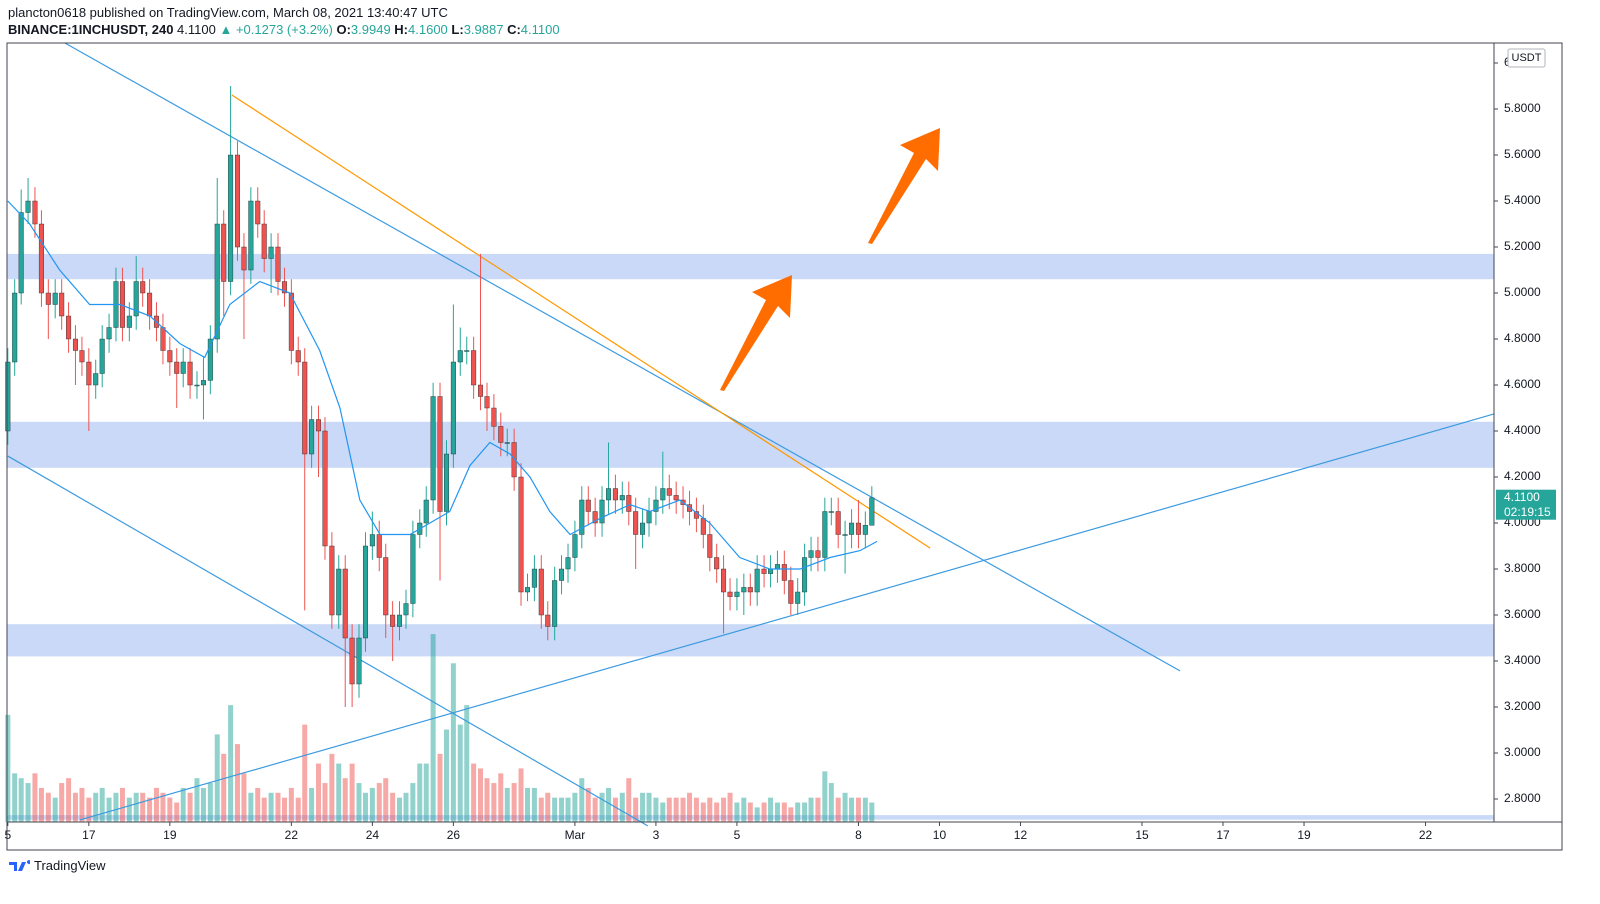  I want to click on x-tick-label: 5, so click(737, 835).